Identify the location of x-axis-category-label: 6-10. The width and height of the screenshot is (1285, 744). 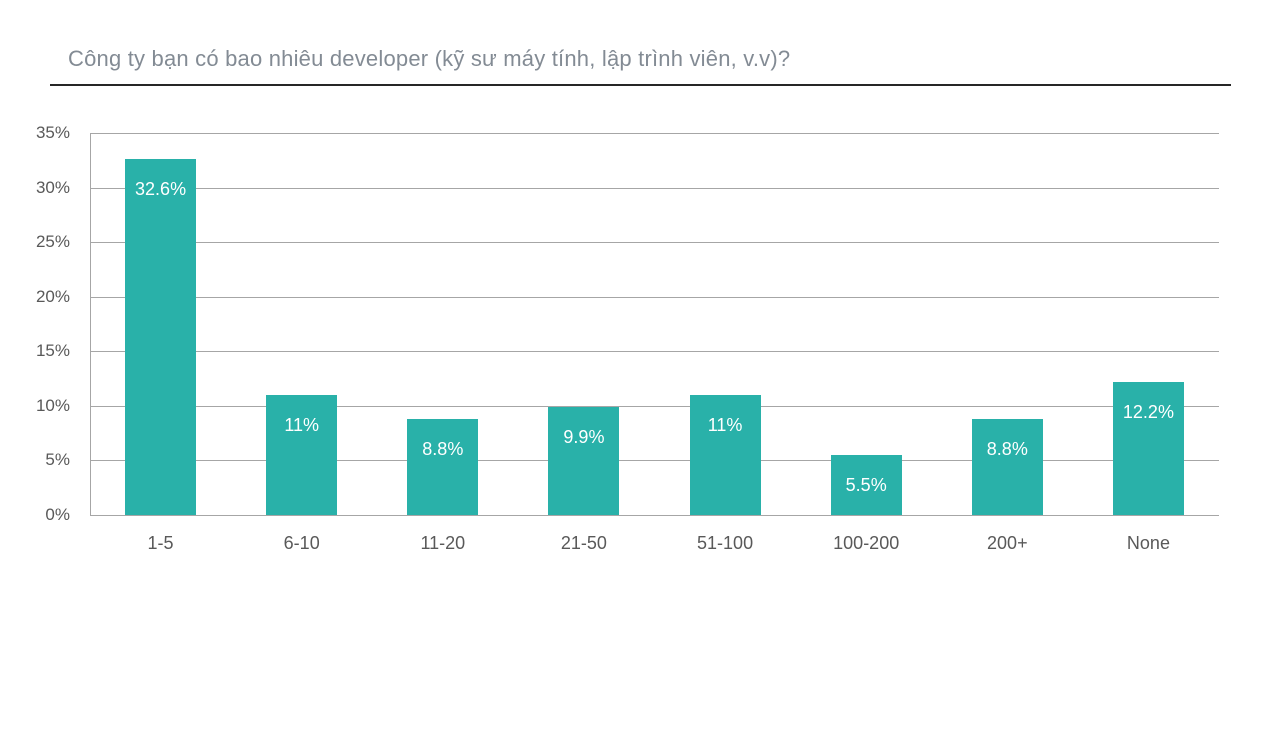
(301, 543).